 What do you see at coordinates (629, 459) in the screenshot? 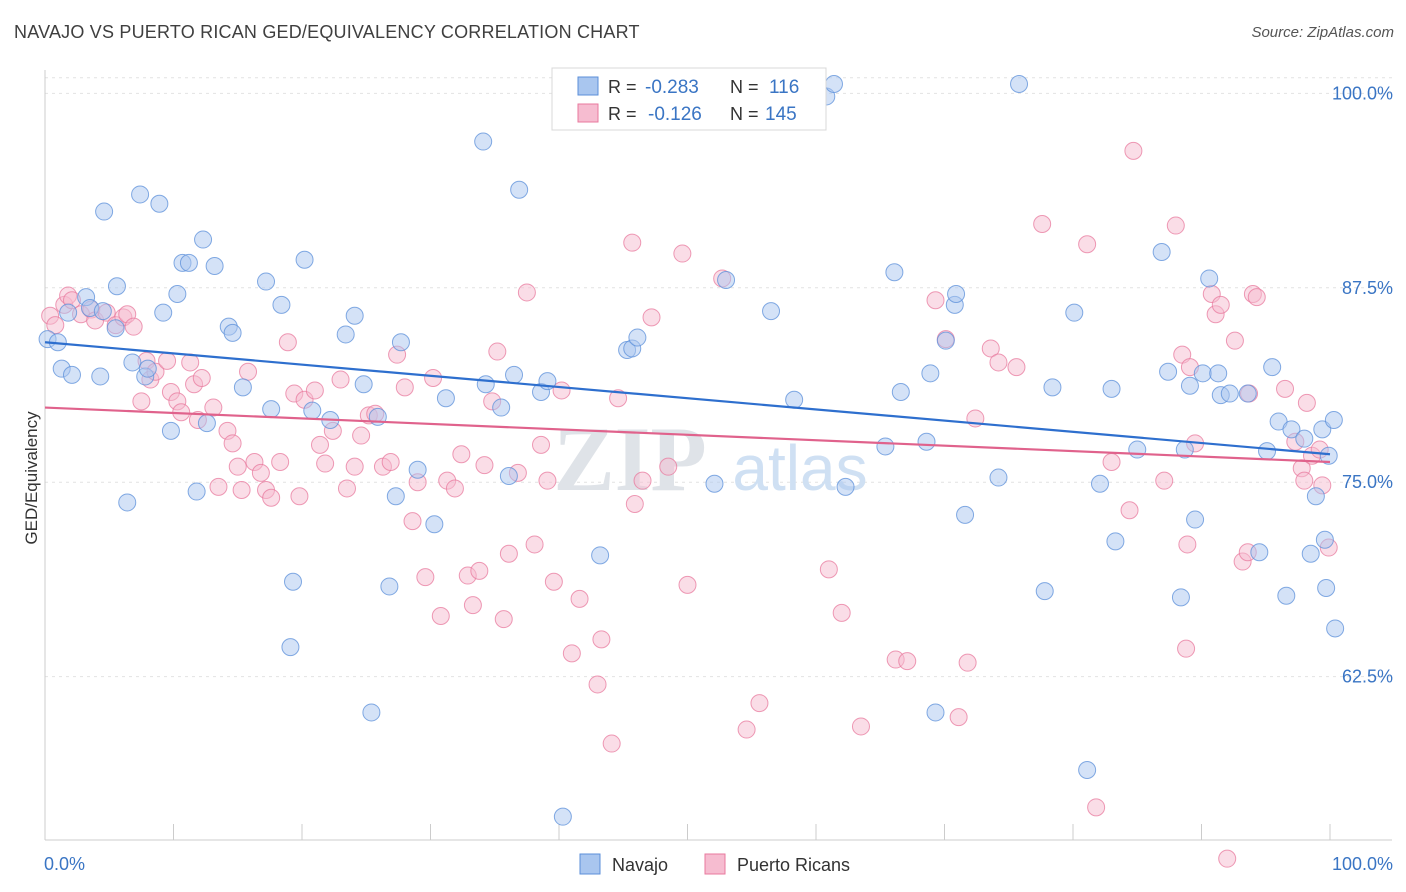
I see `watermark-zip: ZIP` at bounding box center [629, 459].